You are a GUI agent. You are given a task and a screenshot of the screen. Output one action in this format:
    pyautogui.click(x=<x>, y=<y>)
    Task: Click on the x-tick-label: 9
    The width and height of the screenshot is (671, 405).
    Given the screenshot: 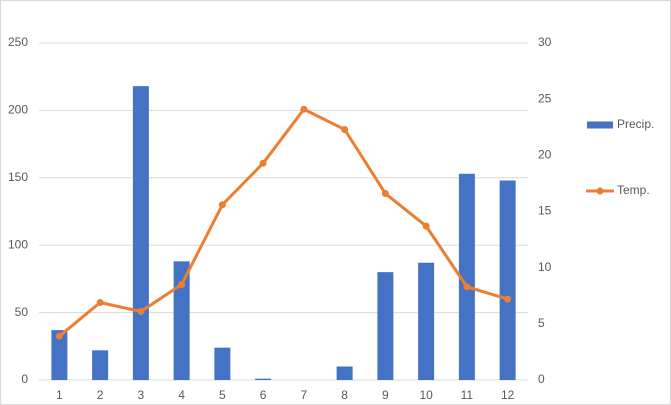 What is the action you would take?
    pyautogui.click(x=385, y=395)
    